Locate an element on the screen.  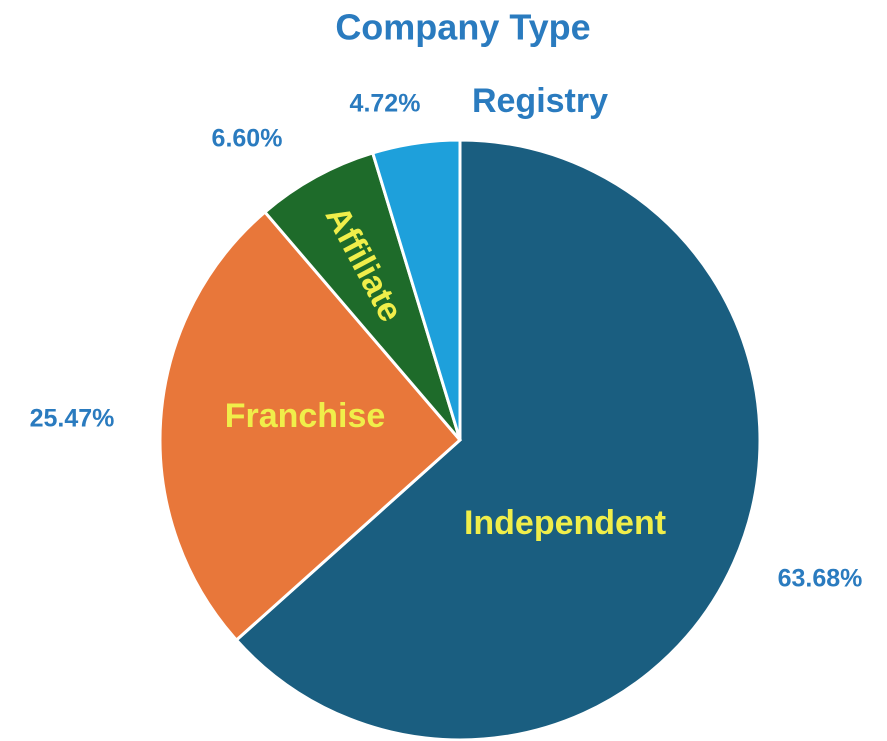
value-label: 63.68% is located at coordinates (820, 579).